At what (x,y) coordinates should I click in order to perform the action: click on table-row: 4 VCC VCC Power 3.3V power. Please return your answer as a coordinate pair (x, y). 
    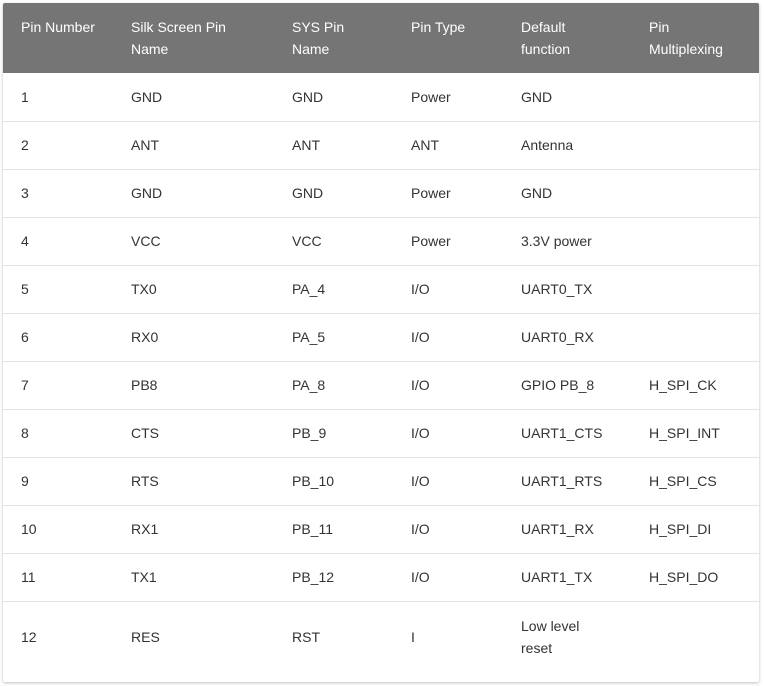
    Looking at the image, I should click on (381, 240).